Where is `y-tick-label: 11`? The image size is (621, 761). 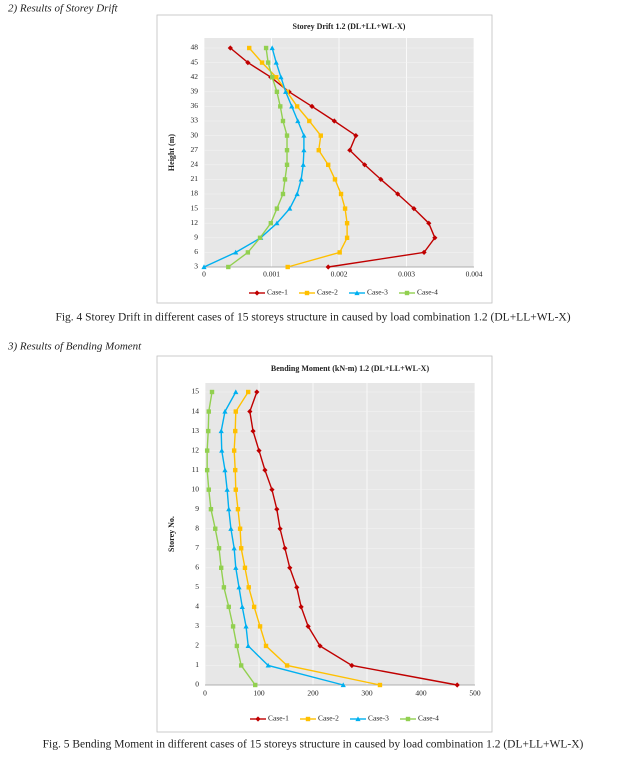 y-tick-label: 11 is located at coordinates (195, 469).